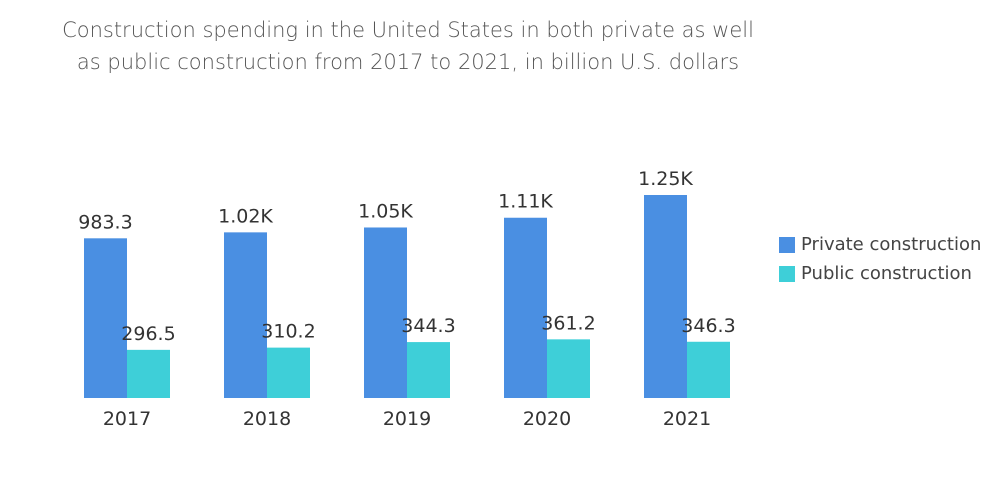 The height and width of the screenshot is (504, 1000). I want to click on data-label-public-2021: 346.3, so click(708, 326).